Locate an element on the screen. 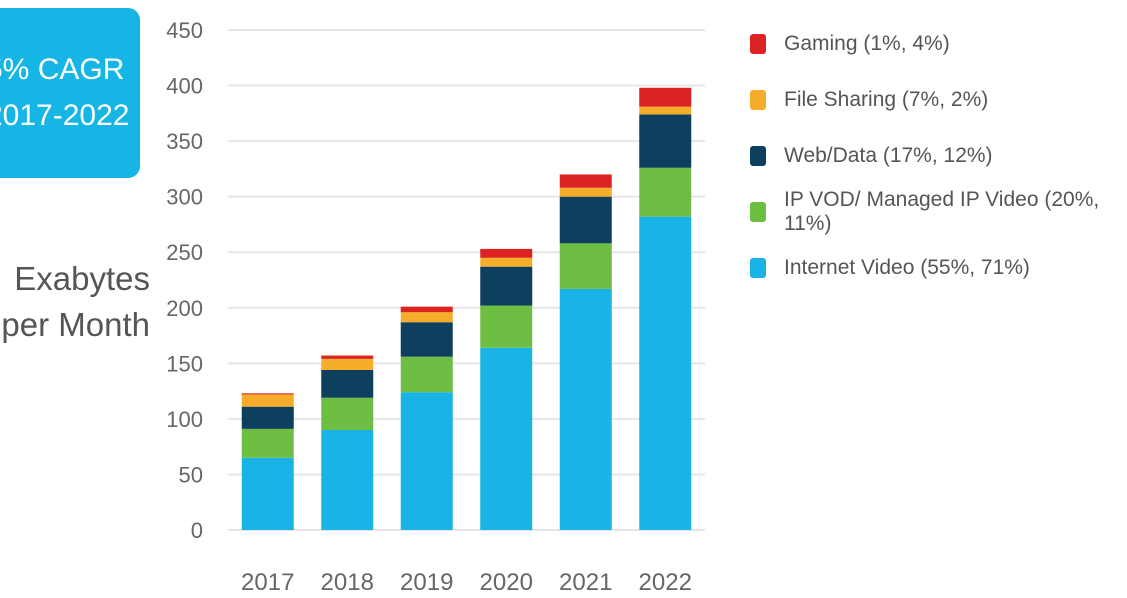 Image resolution: width=1127 pixels, height=598 pixels. legend-label: Web/Data (17%, 12%) is located at coordinates (888, 155).